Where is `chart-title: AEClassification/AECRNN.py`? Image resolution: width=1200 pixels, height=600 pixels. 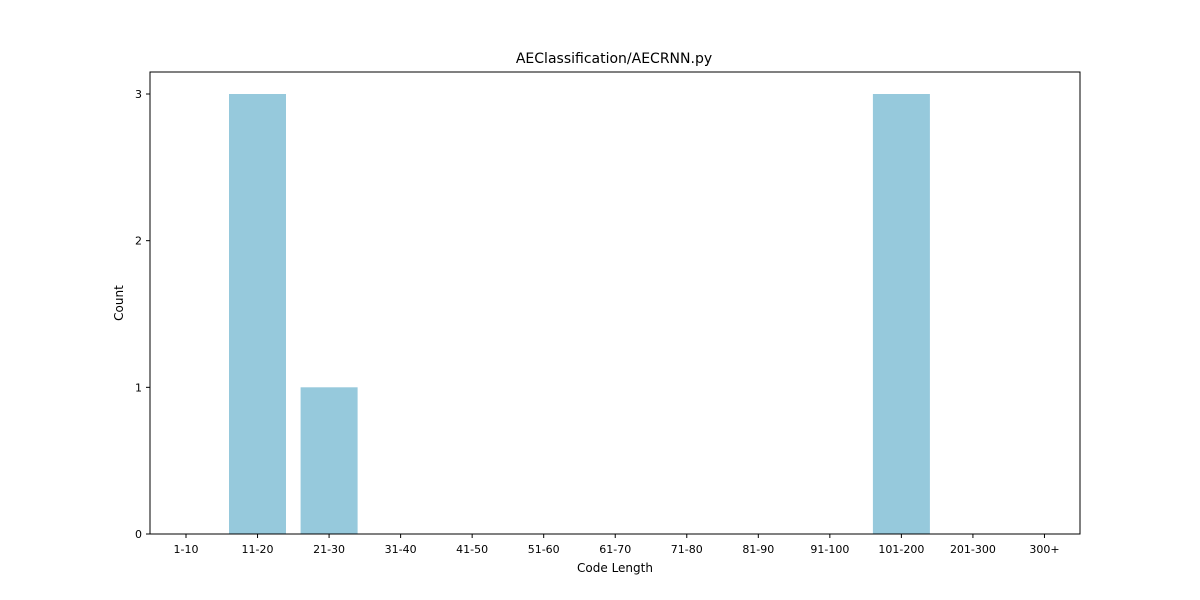
chart-title: AEClassification/AECRNN.py is located at coordinates (614, 59).